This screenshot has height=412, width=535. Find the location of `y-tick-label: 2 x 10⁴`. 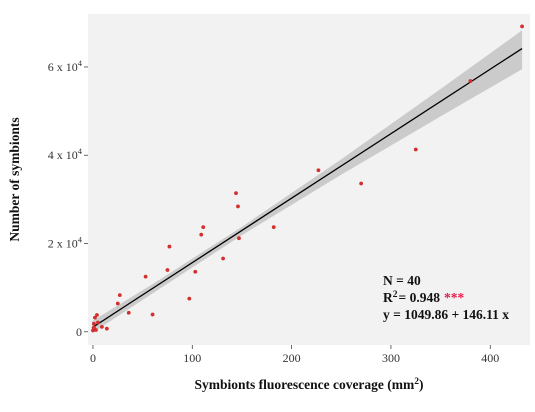

y-tick-label: 2 x 10⁴ is located at coordinates (65, 242).